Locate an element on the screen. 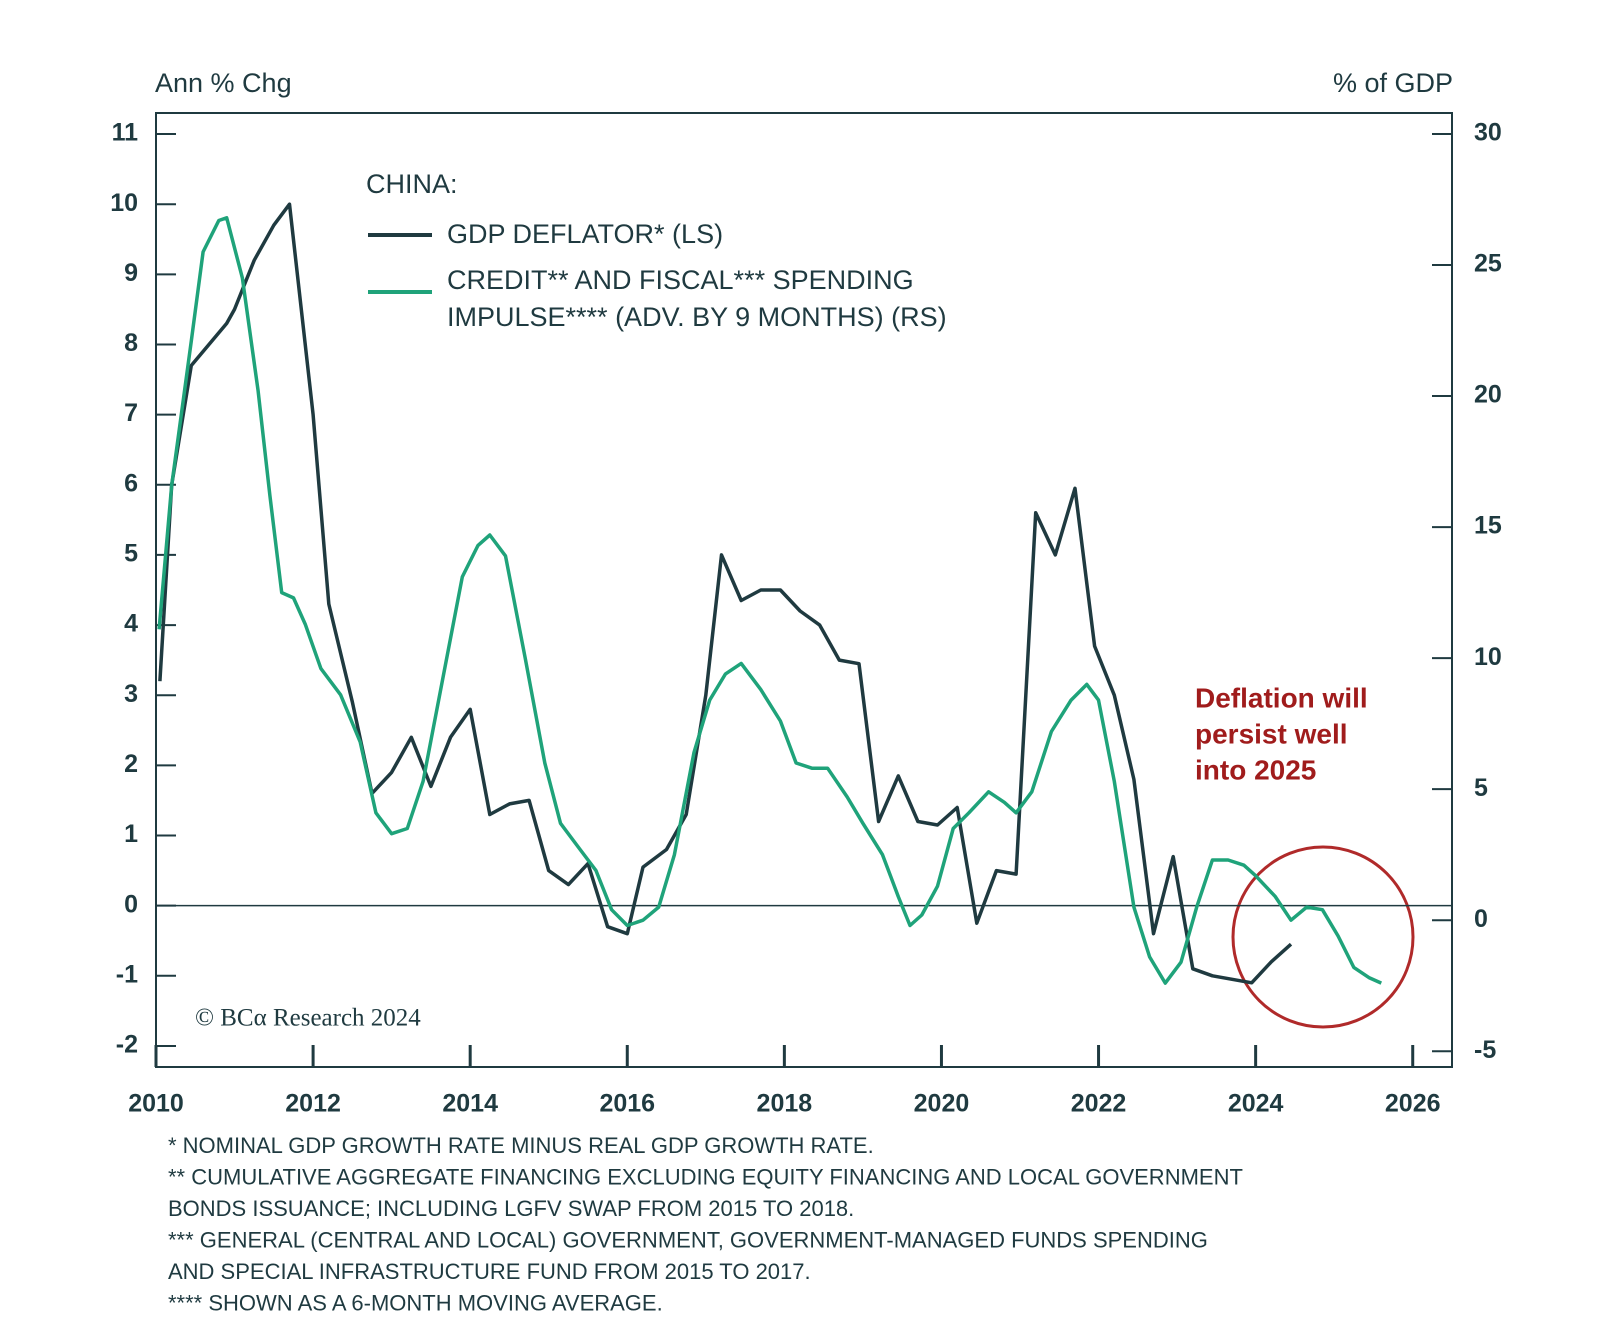 The width and height of the screenshot is (1600, 1326). y-tick-label: 8 is located at coordinates (131, 343).